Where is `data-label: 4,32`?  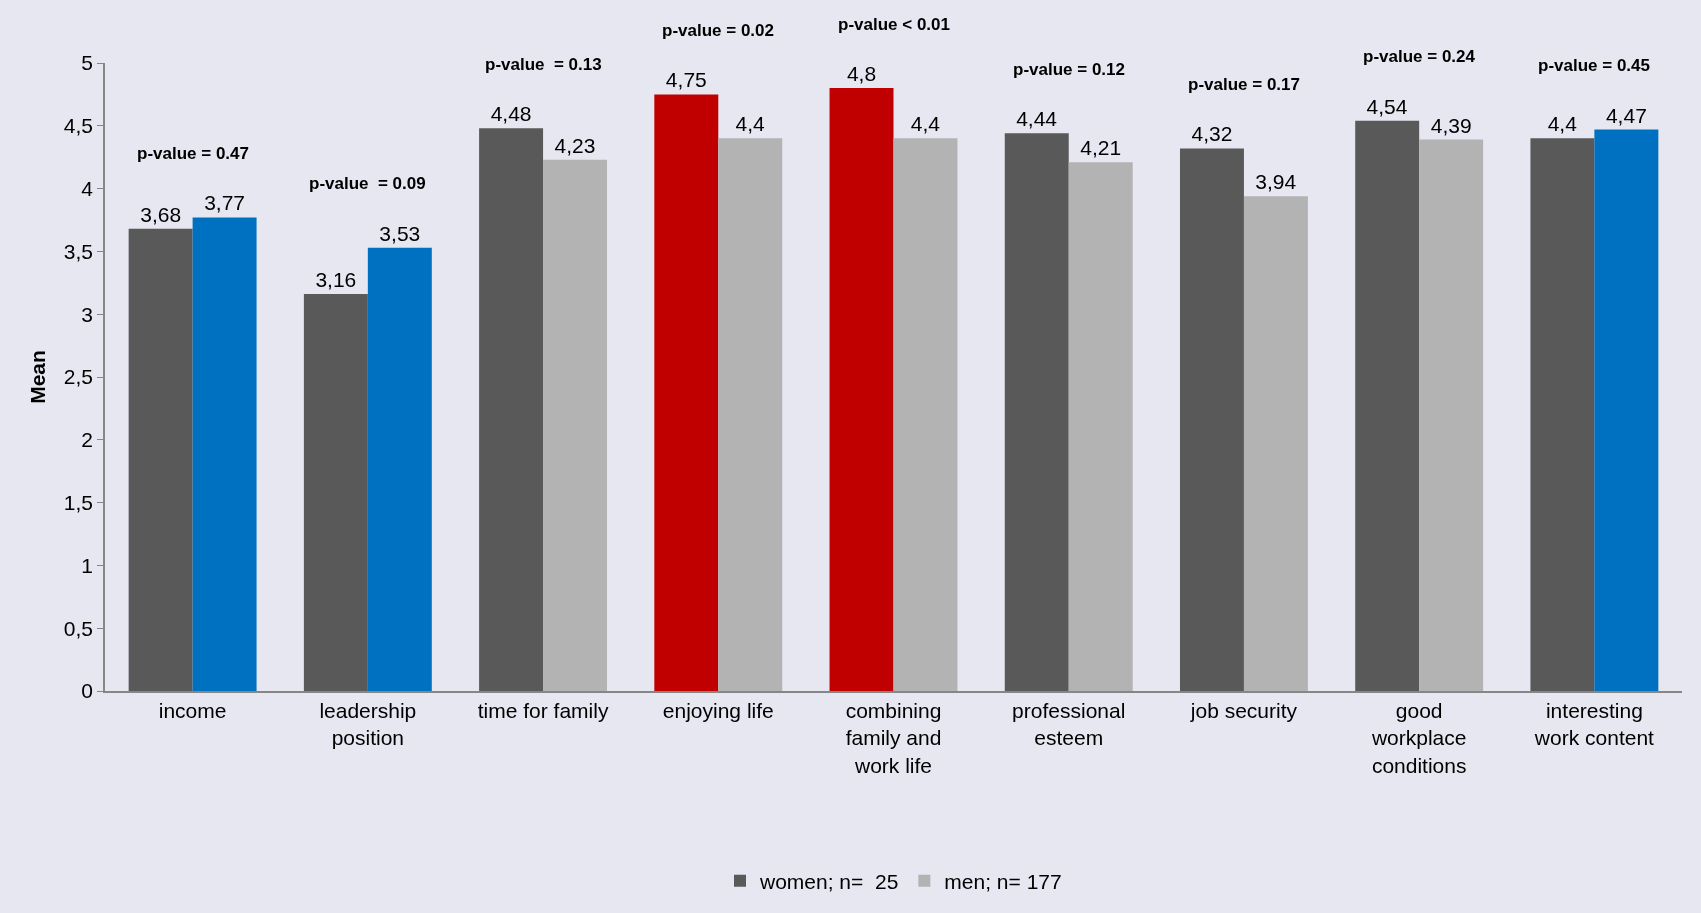 data-label: 4,32 is located at coordinates (1212, 134).